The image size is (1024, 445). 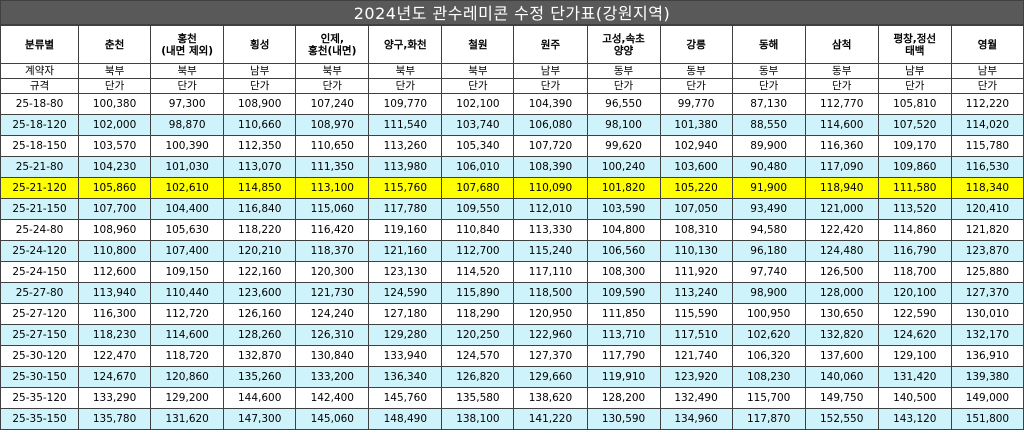 What do you see at coordinates (696, 377) in the screenshot?
I see `price-cell: 123,920` at bounding box center [696, 377].